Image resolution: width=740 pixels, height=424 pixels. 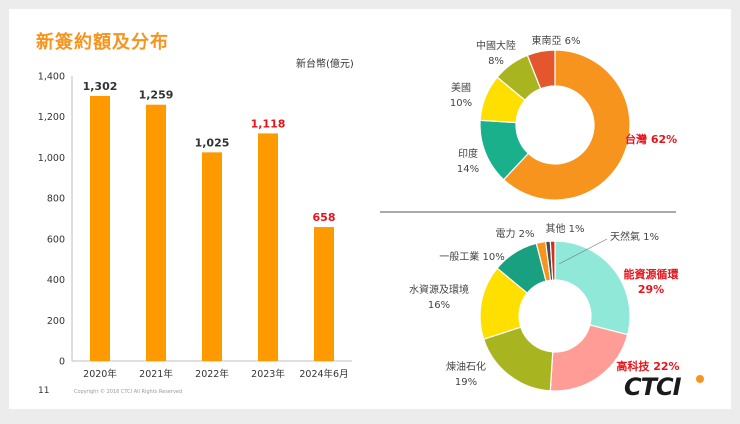 I want to click on y-tick-label: 600, so click(x=56, y=239).